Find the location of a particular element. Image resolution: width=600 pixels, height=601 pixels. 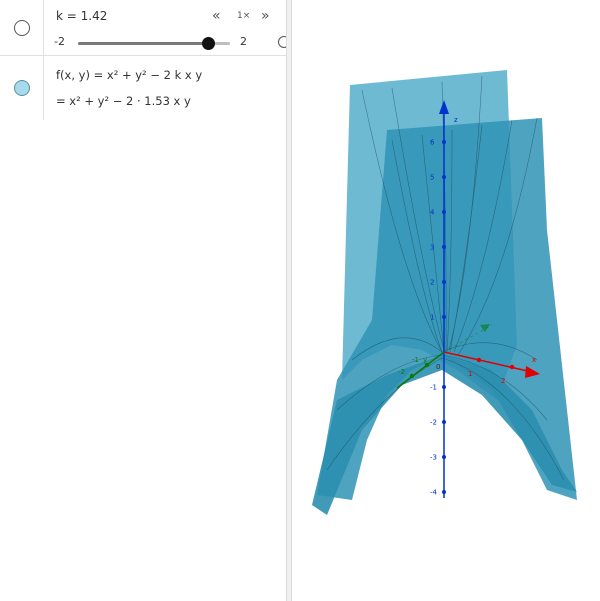

surface-front-lower is located at coordinates (444, 435).